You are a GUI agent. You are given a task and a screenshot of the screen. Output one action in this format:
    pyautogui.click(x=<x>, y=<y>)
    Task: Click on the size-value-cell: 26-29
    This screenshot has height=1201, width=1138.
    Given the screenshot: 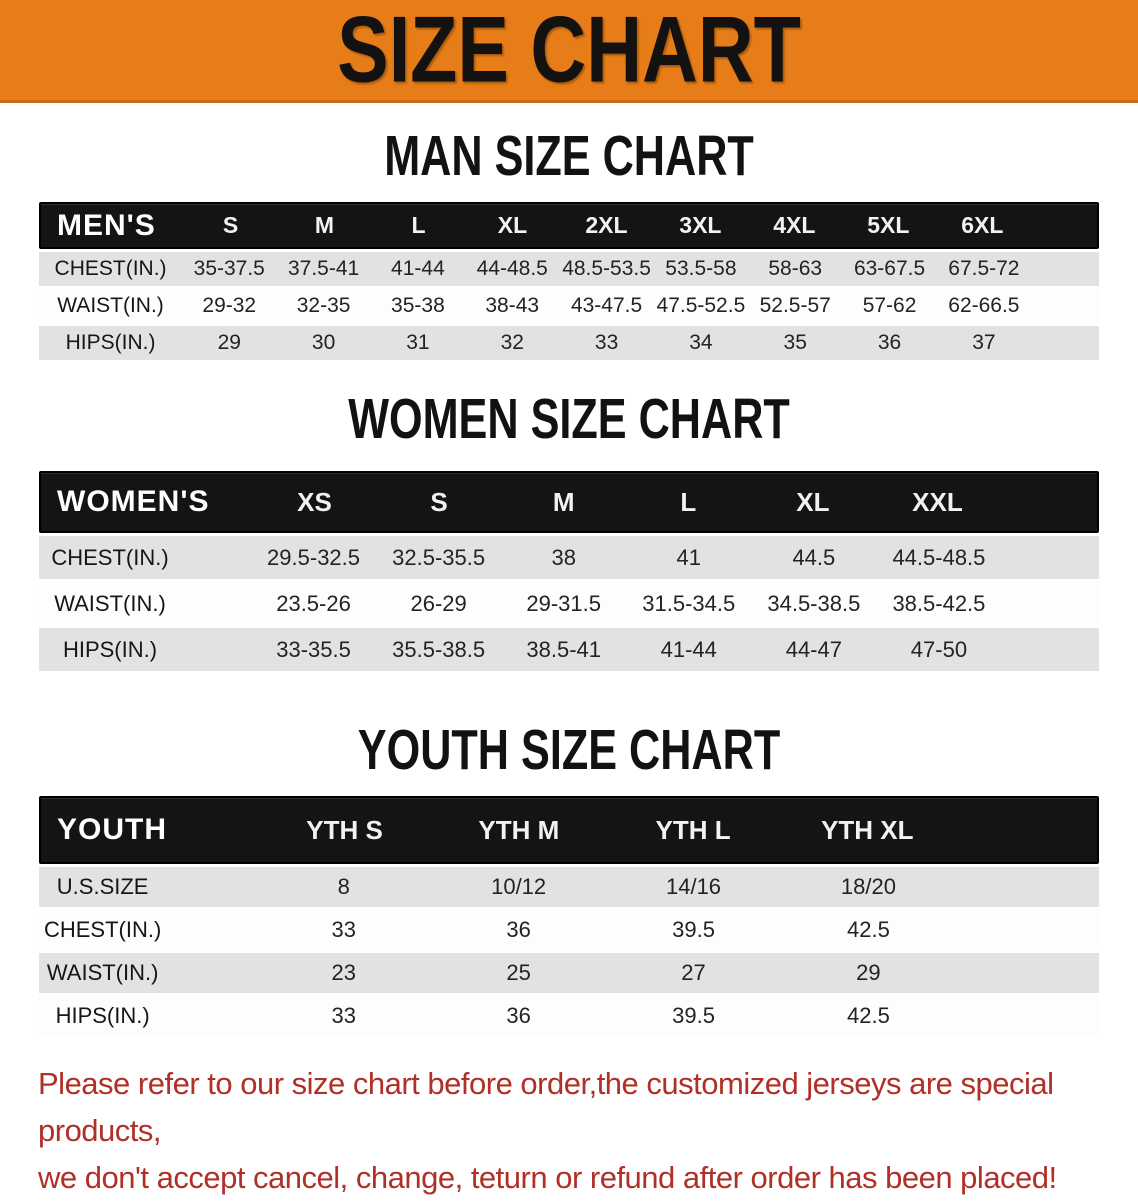 What is the action you would take?
    pyautogui.click(x=438, y=603)
    